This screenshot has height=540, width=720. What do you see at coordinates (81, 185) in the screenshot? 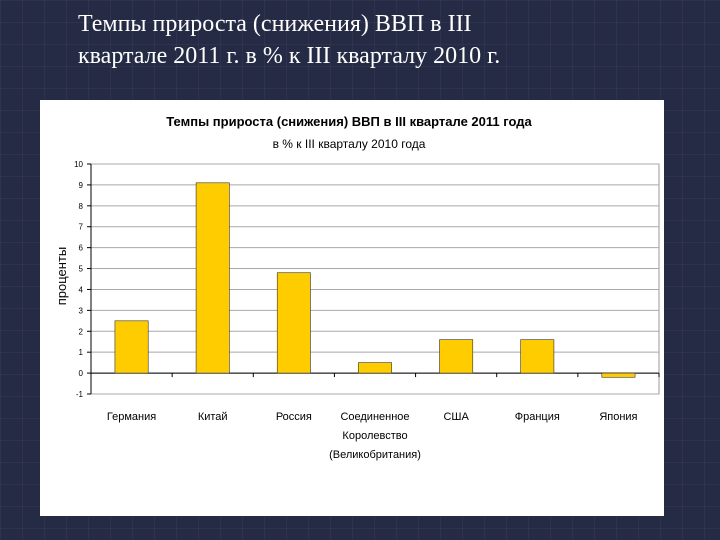
I see `y-tick-label: 9` at bounding box center [81, 185].